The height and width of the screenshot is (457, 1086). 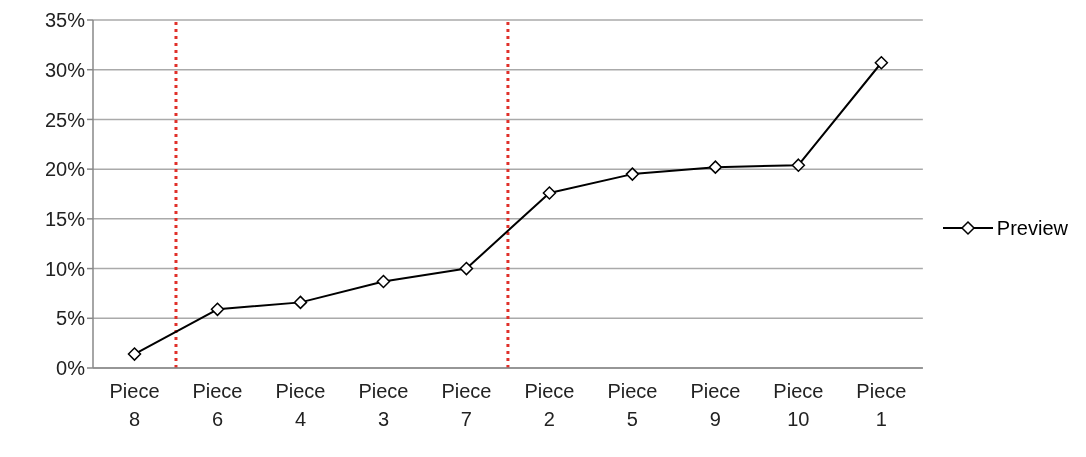 What do you see at coordinates (65, 169) in the screenshot?
I see `y-tick-label: 20%` at bounding box center [65, 169].